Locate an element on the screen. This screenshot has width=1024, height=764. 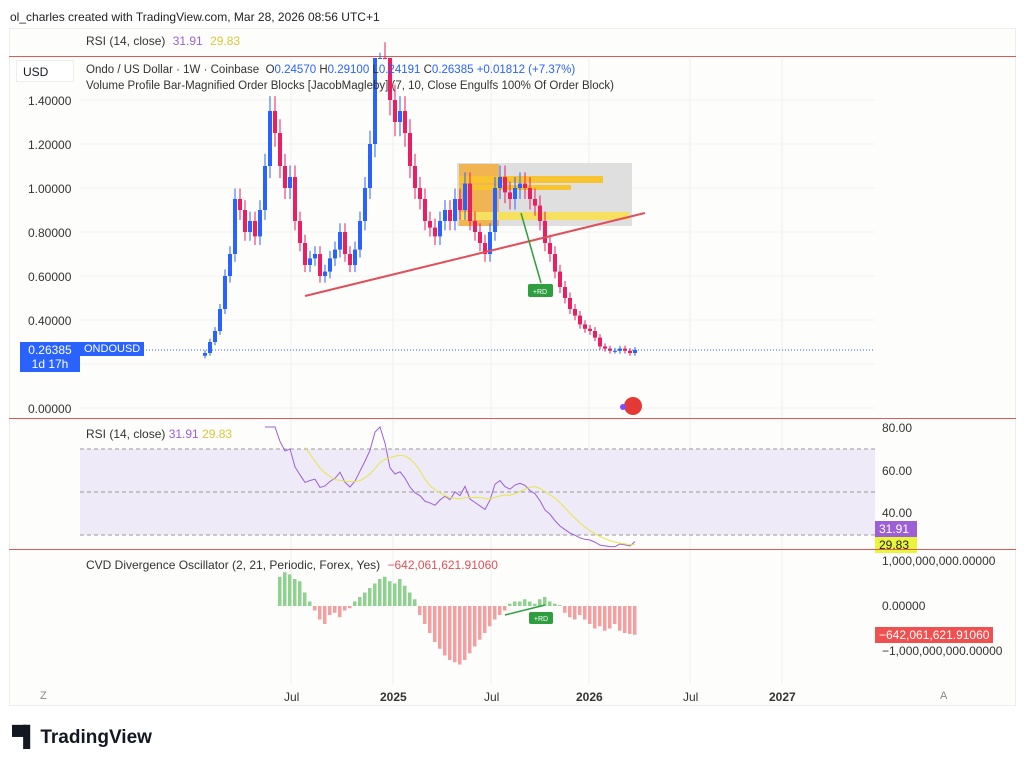
currency-button: USD is located at coordinates (45, 71).